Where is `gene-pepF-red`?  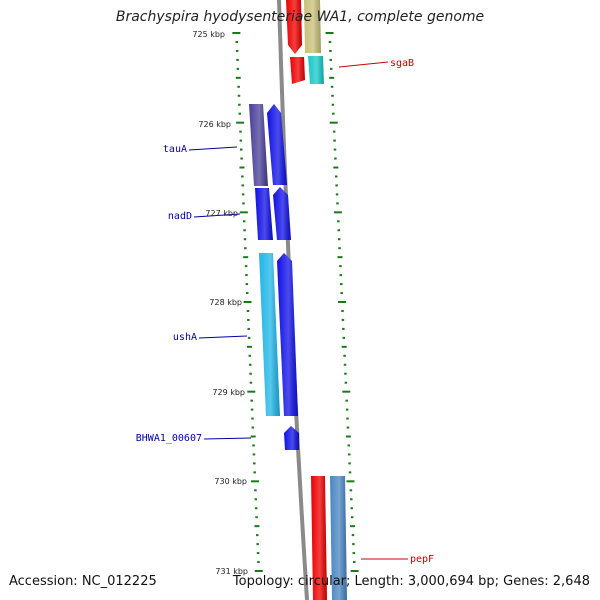
gene-pepF-red is located at coordinates (319, 538).